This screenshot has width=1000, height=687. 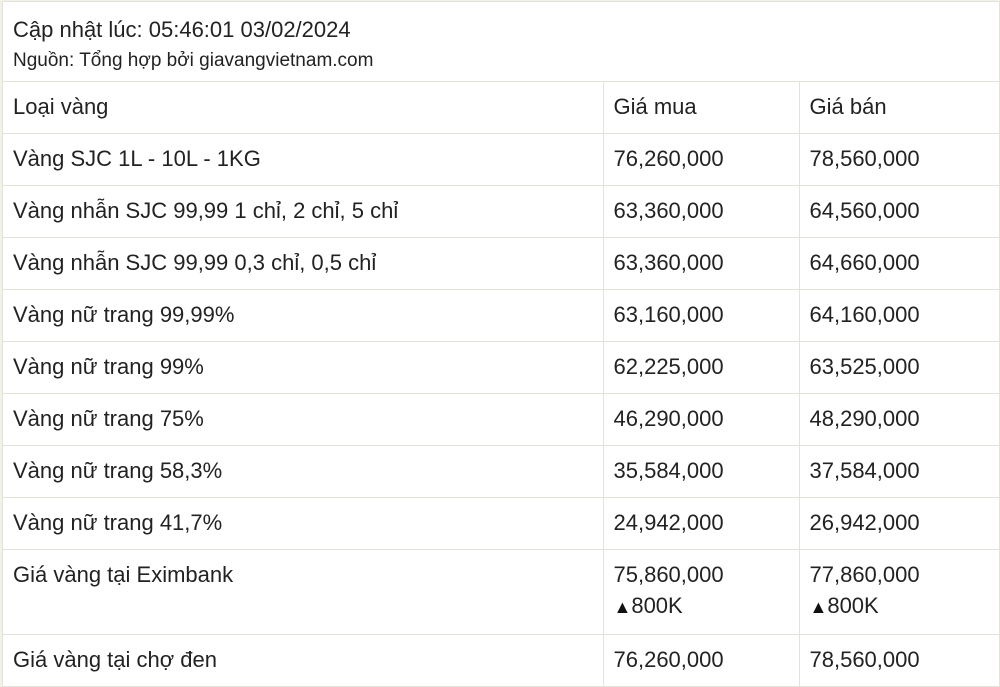 What do you see at coordinates (303, 367) in the screenshot?
I see `gold-type-cell: Vàng nữ trang 99%` at bounding box center [303, 367].